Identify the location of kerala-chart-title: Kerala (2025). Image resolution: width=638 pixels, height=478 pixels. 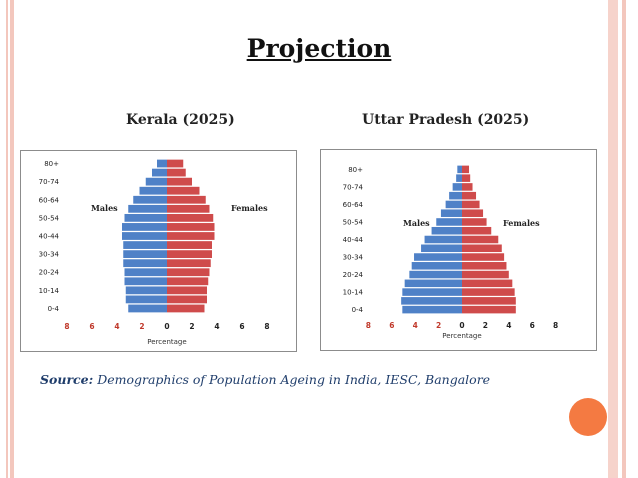
(180, 120).